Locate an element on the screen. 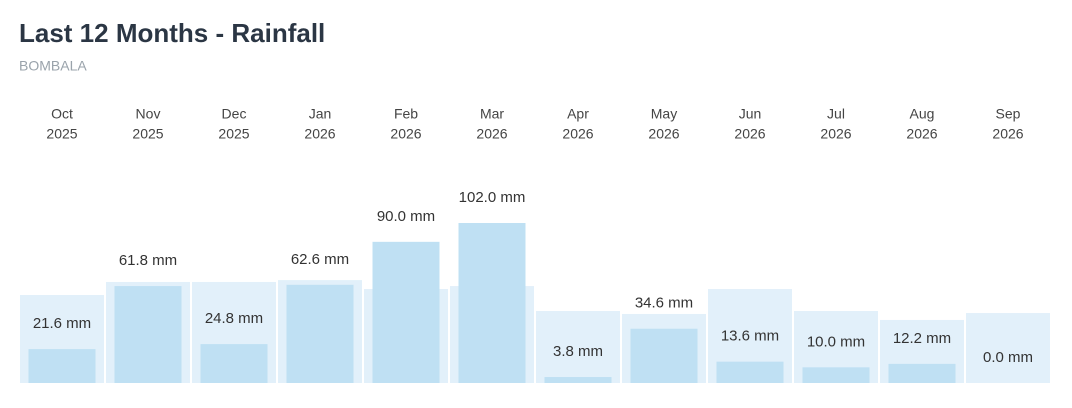 This screenshot has width=1072, height=408. value-label: 12.2 mm is located at coordinates (922, 338).